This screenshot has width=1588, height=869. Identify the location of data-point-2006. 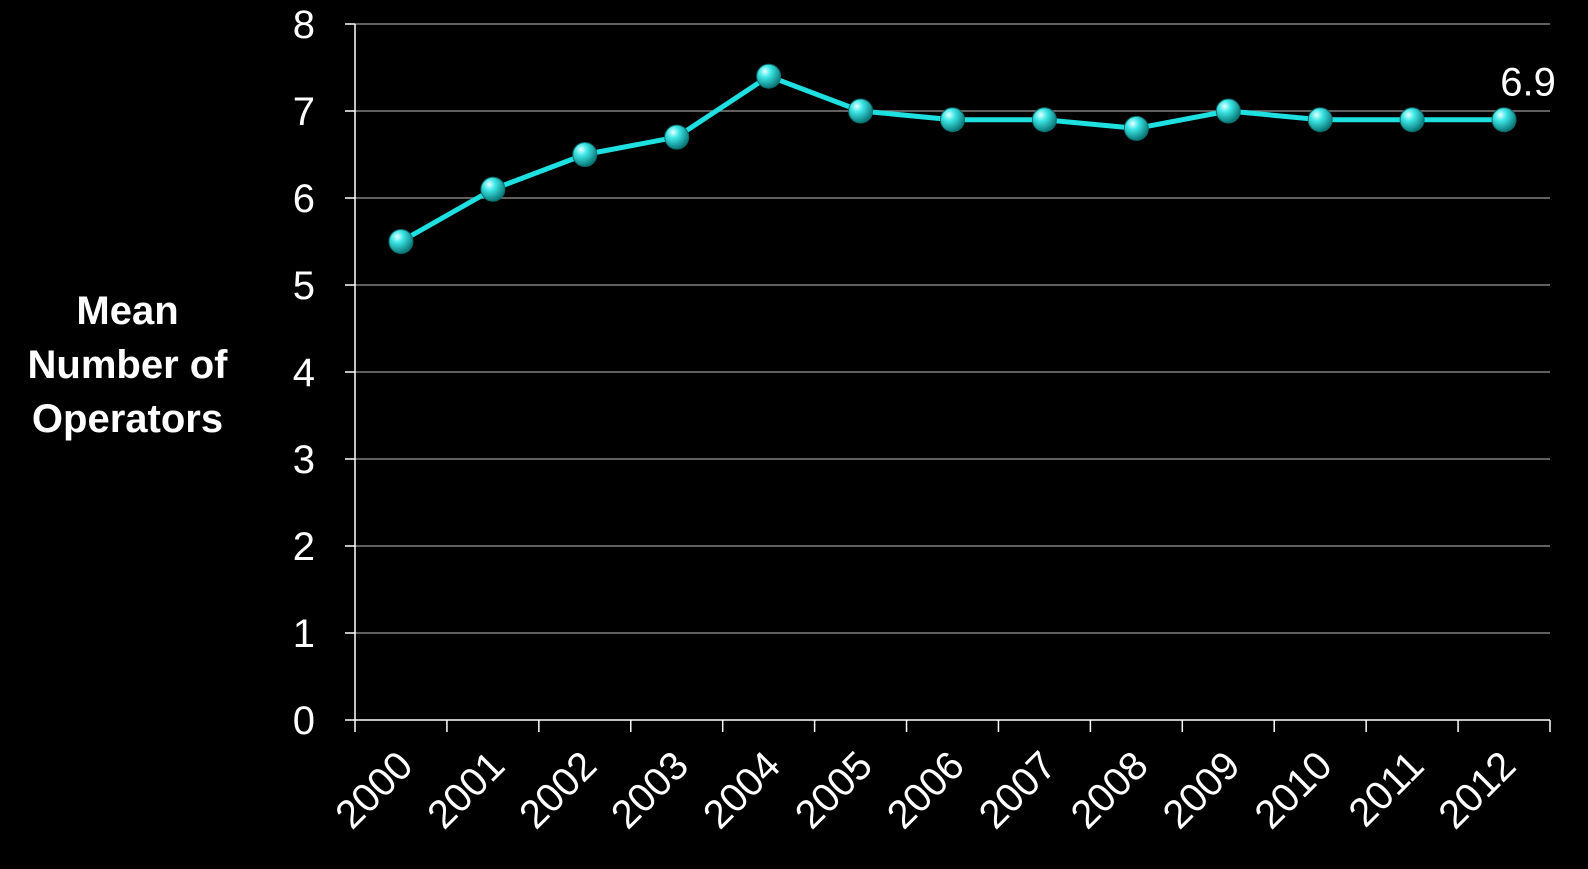
(952, 120).